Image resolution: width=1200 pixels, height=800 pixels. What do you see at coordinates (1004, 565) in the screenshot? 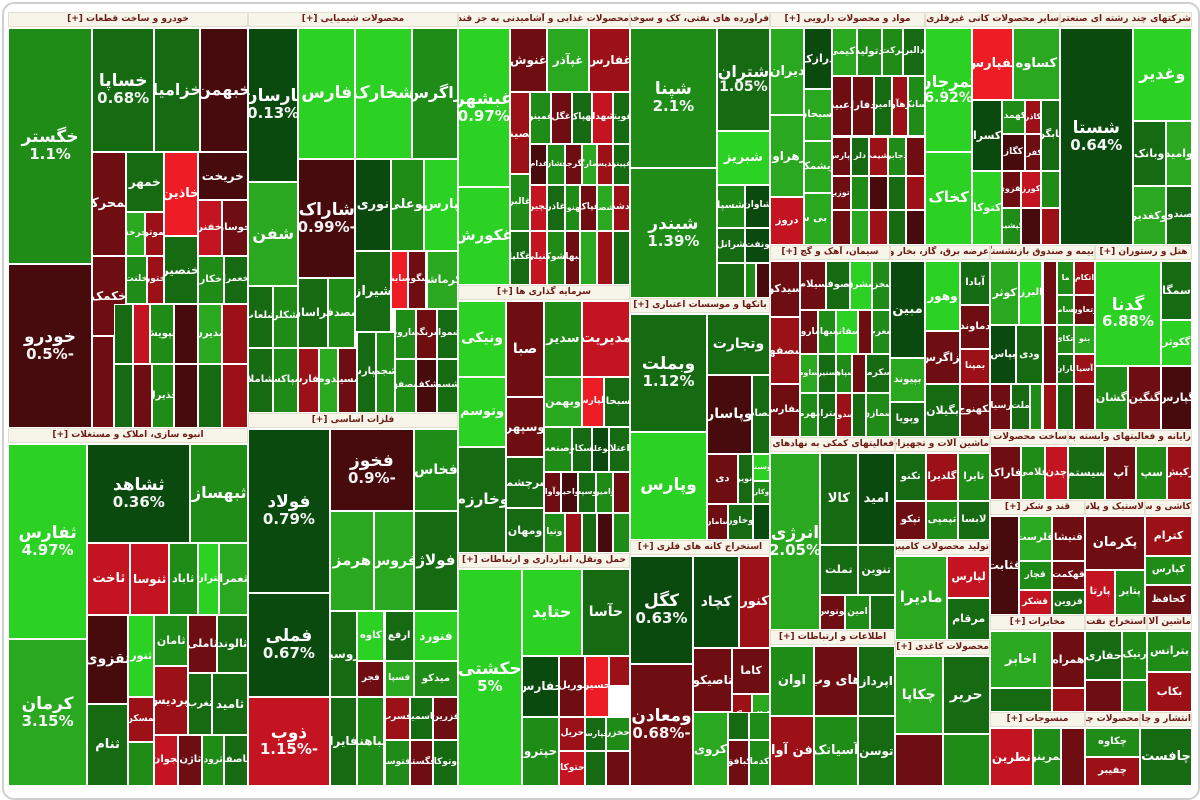
I see `stock-tile: قثابت` at bounding box center [1004, 565].